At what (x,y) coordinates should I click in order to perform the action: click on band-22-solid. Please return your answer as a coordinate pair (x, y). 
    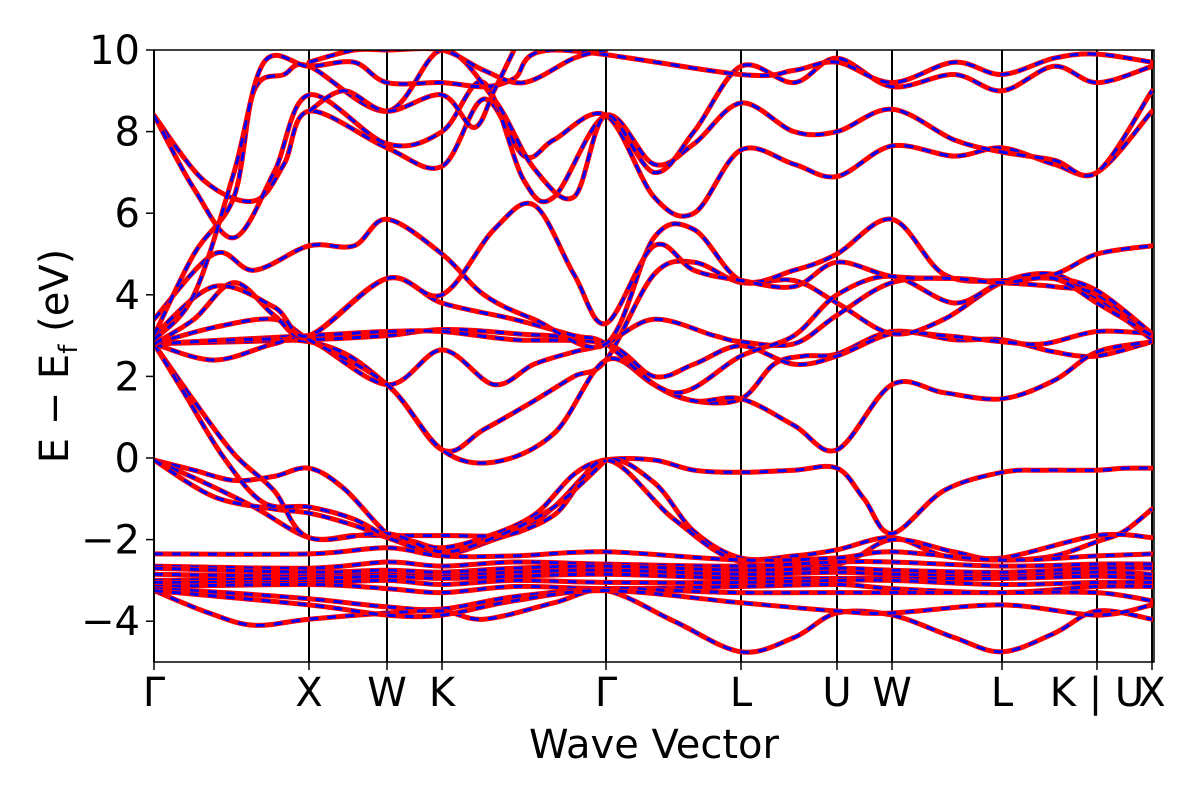
    Looking at the image, I should click on (654, 269).